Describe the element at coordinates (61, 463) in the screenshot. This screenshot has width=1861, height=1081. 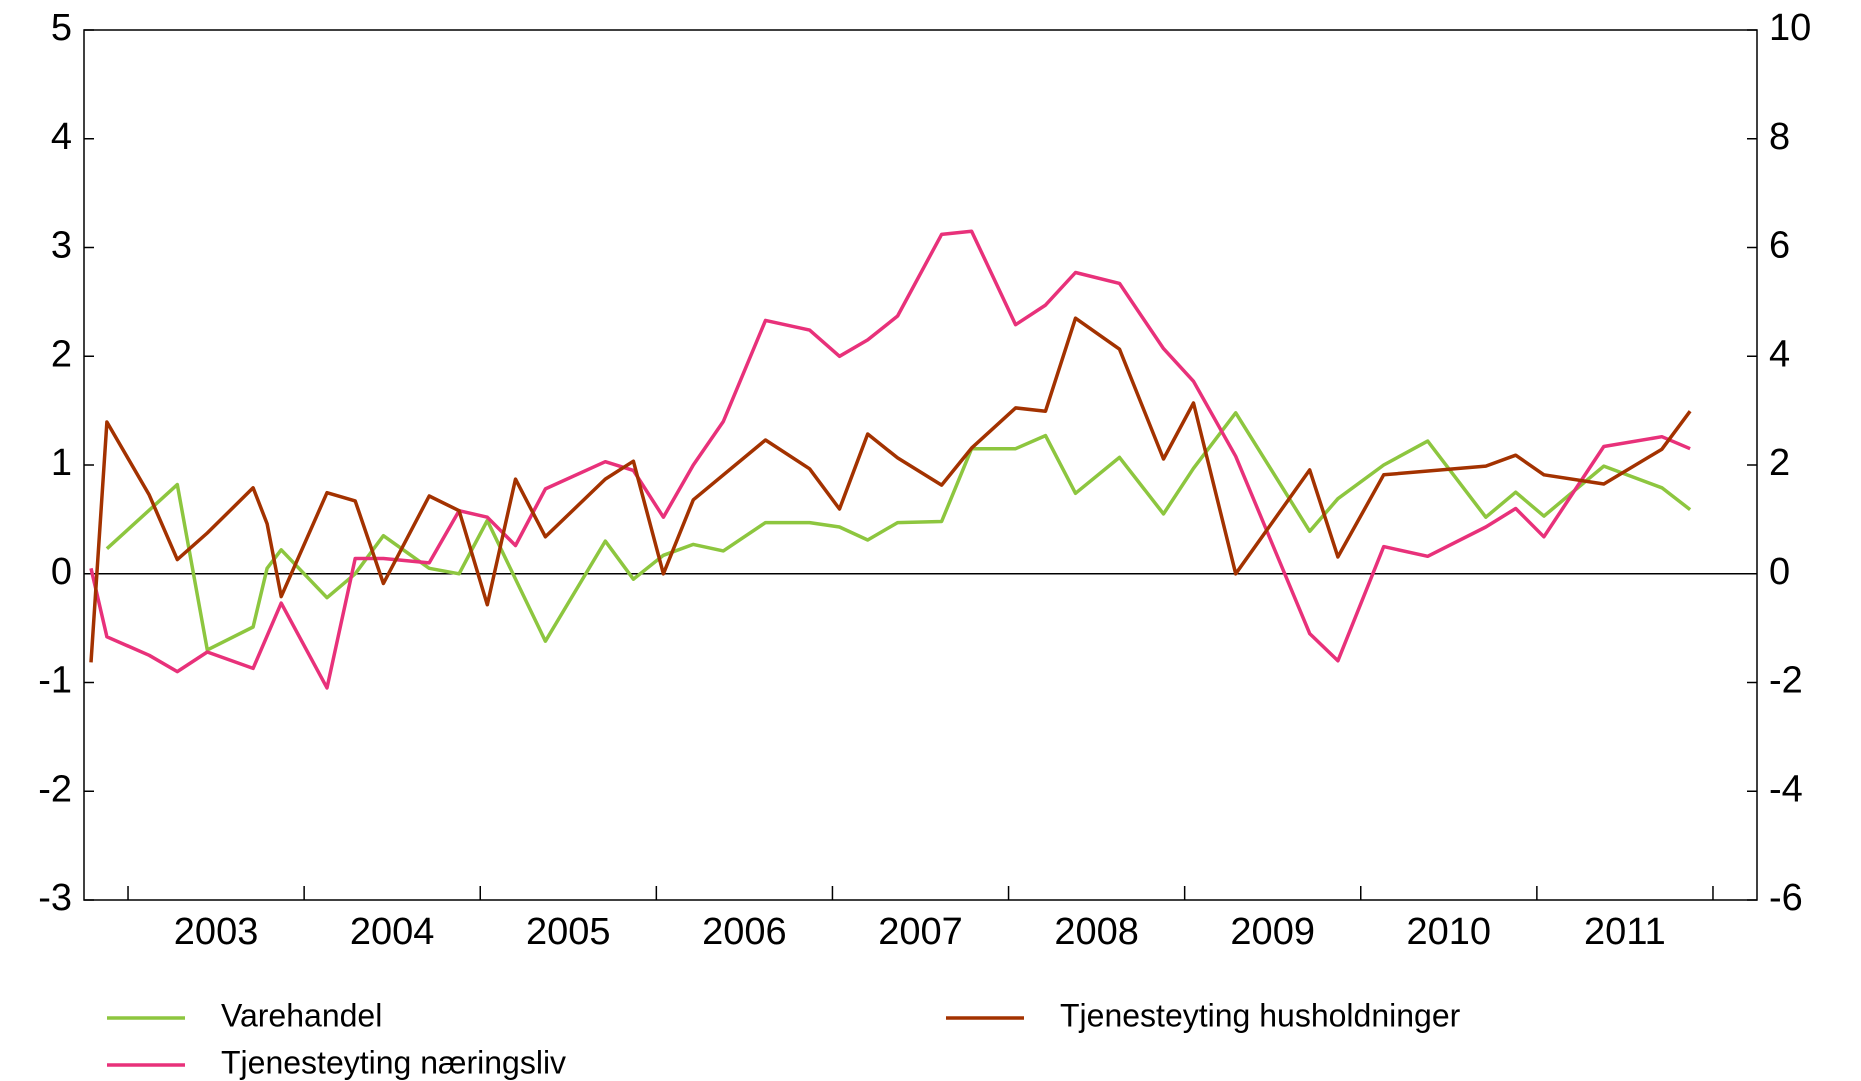
I see `y-tick-label: 1` at that location.